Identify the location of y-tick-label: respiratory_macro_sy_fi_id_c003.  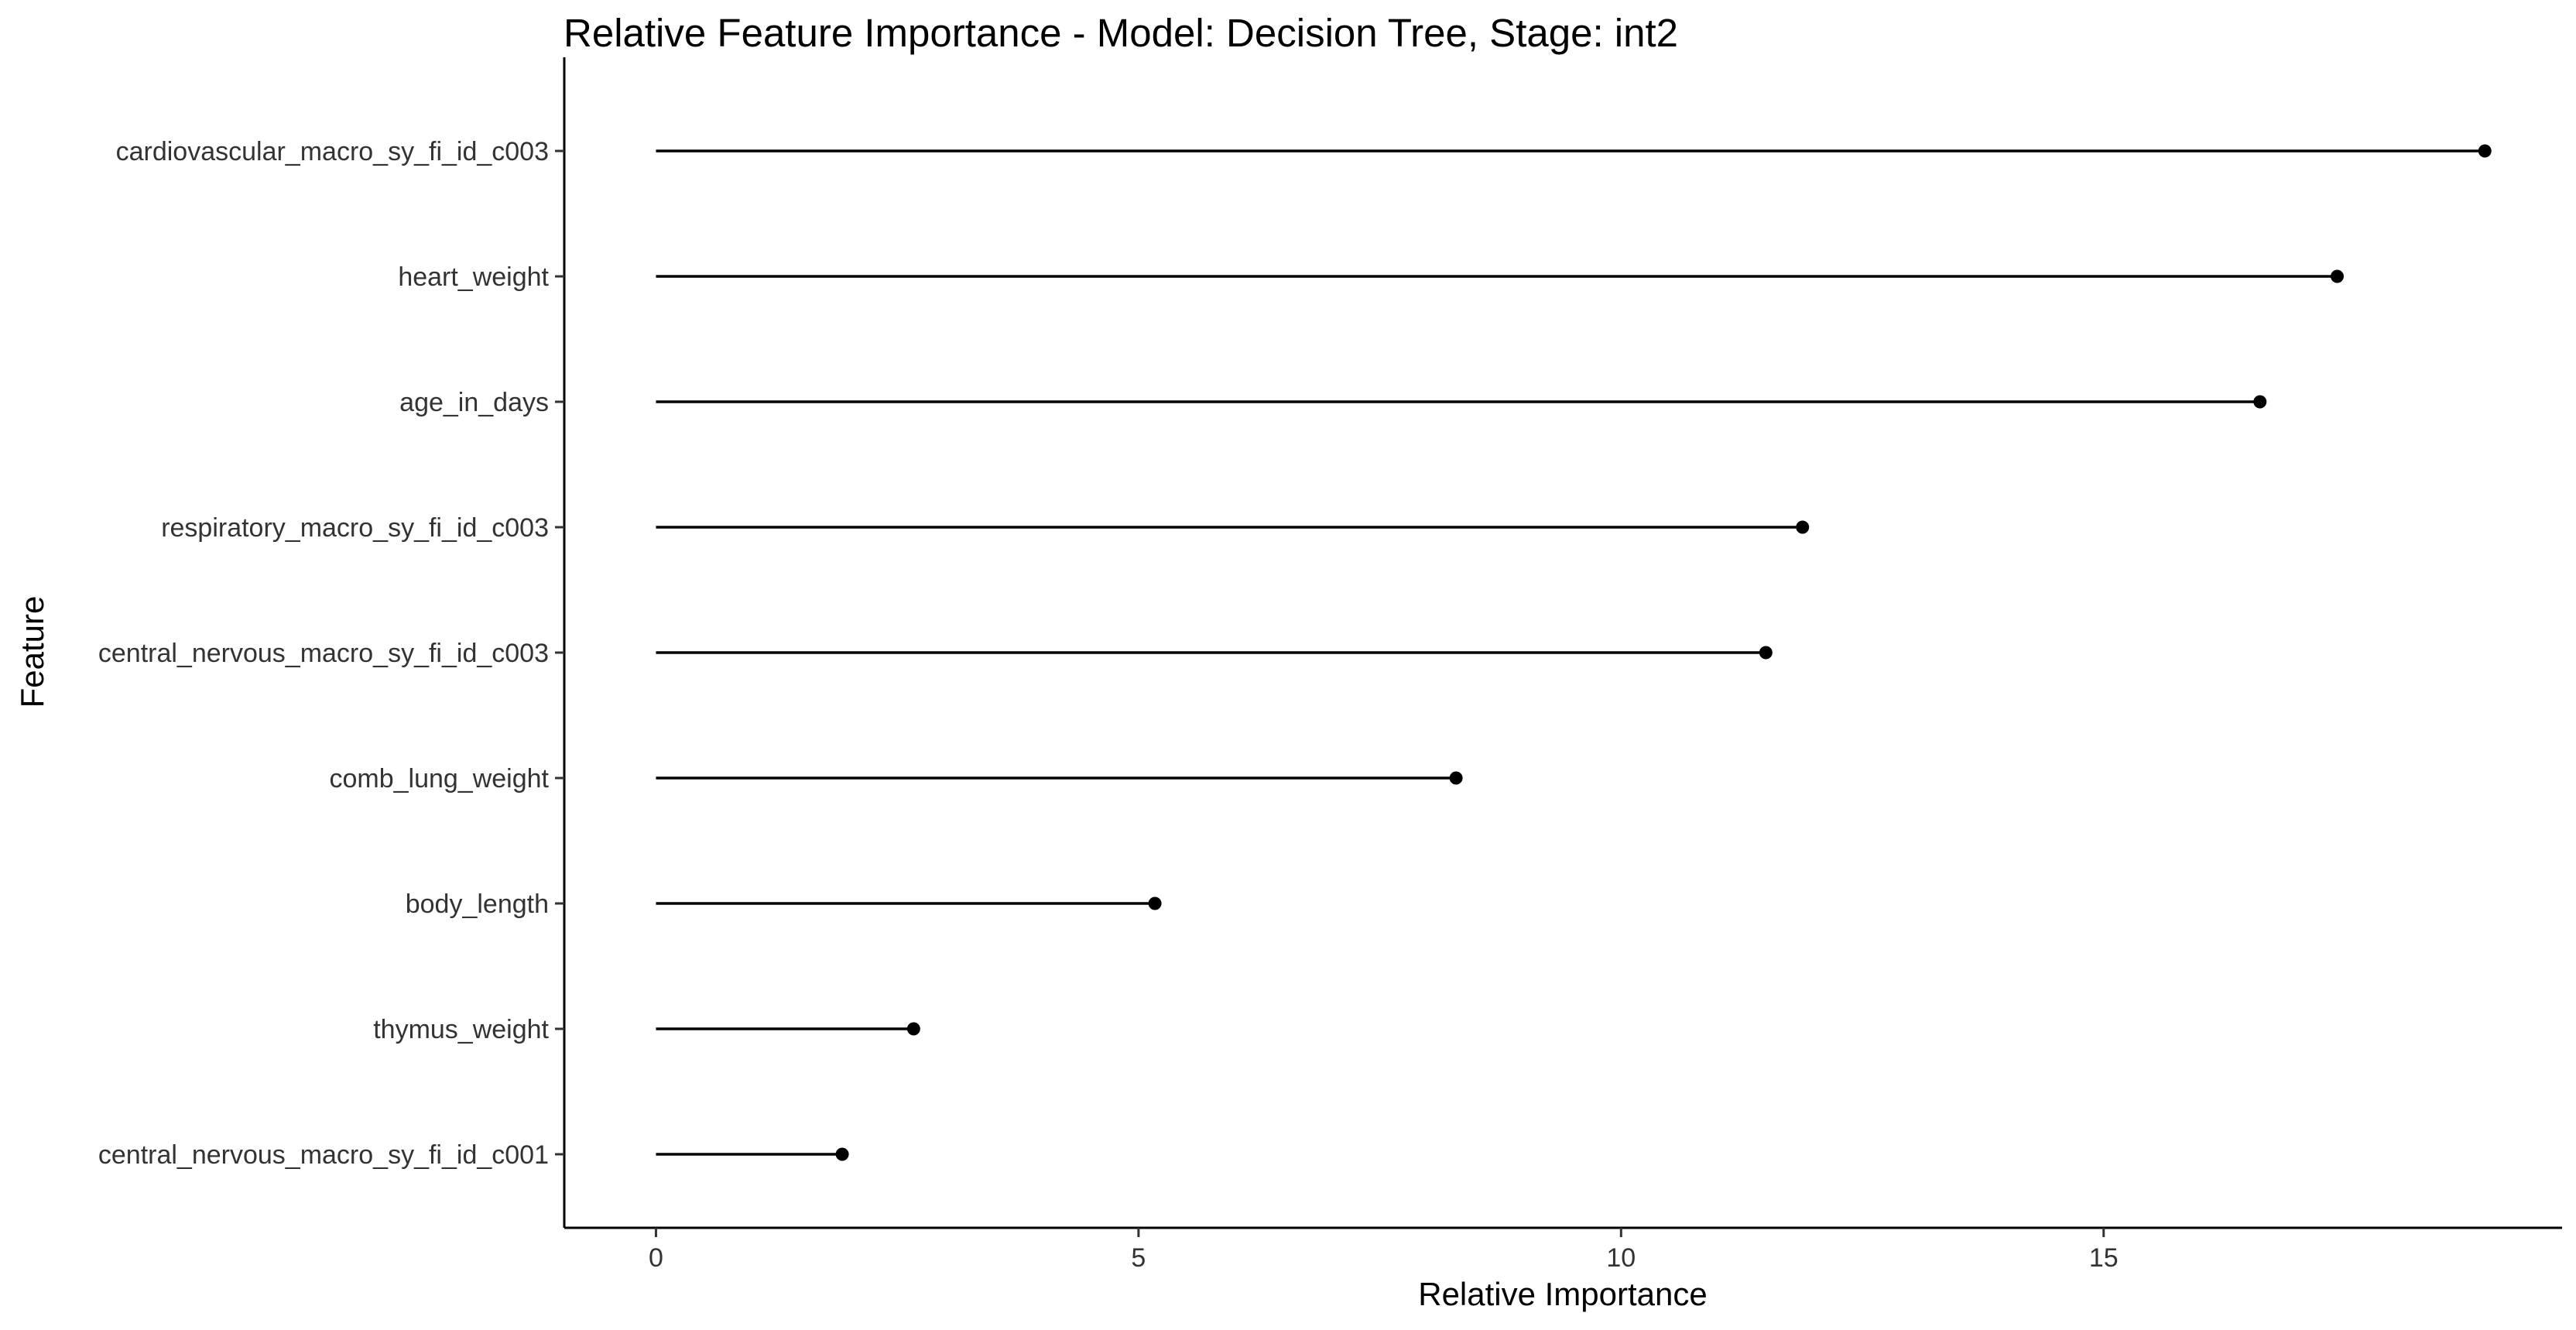
(355, 528).